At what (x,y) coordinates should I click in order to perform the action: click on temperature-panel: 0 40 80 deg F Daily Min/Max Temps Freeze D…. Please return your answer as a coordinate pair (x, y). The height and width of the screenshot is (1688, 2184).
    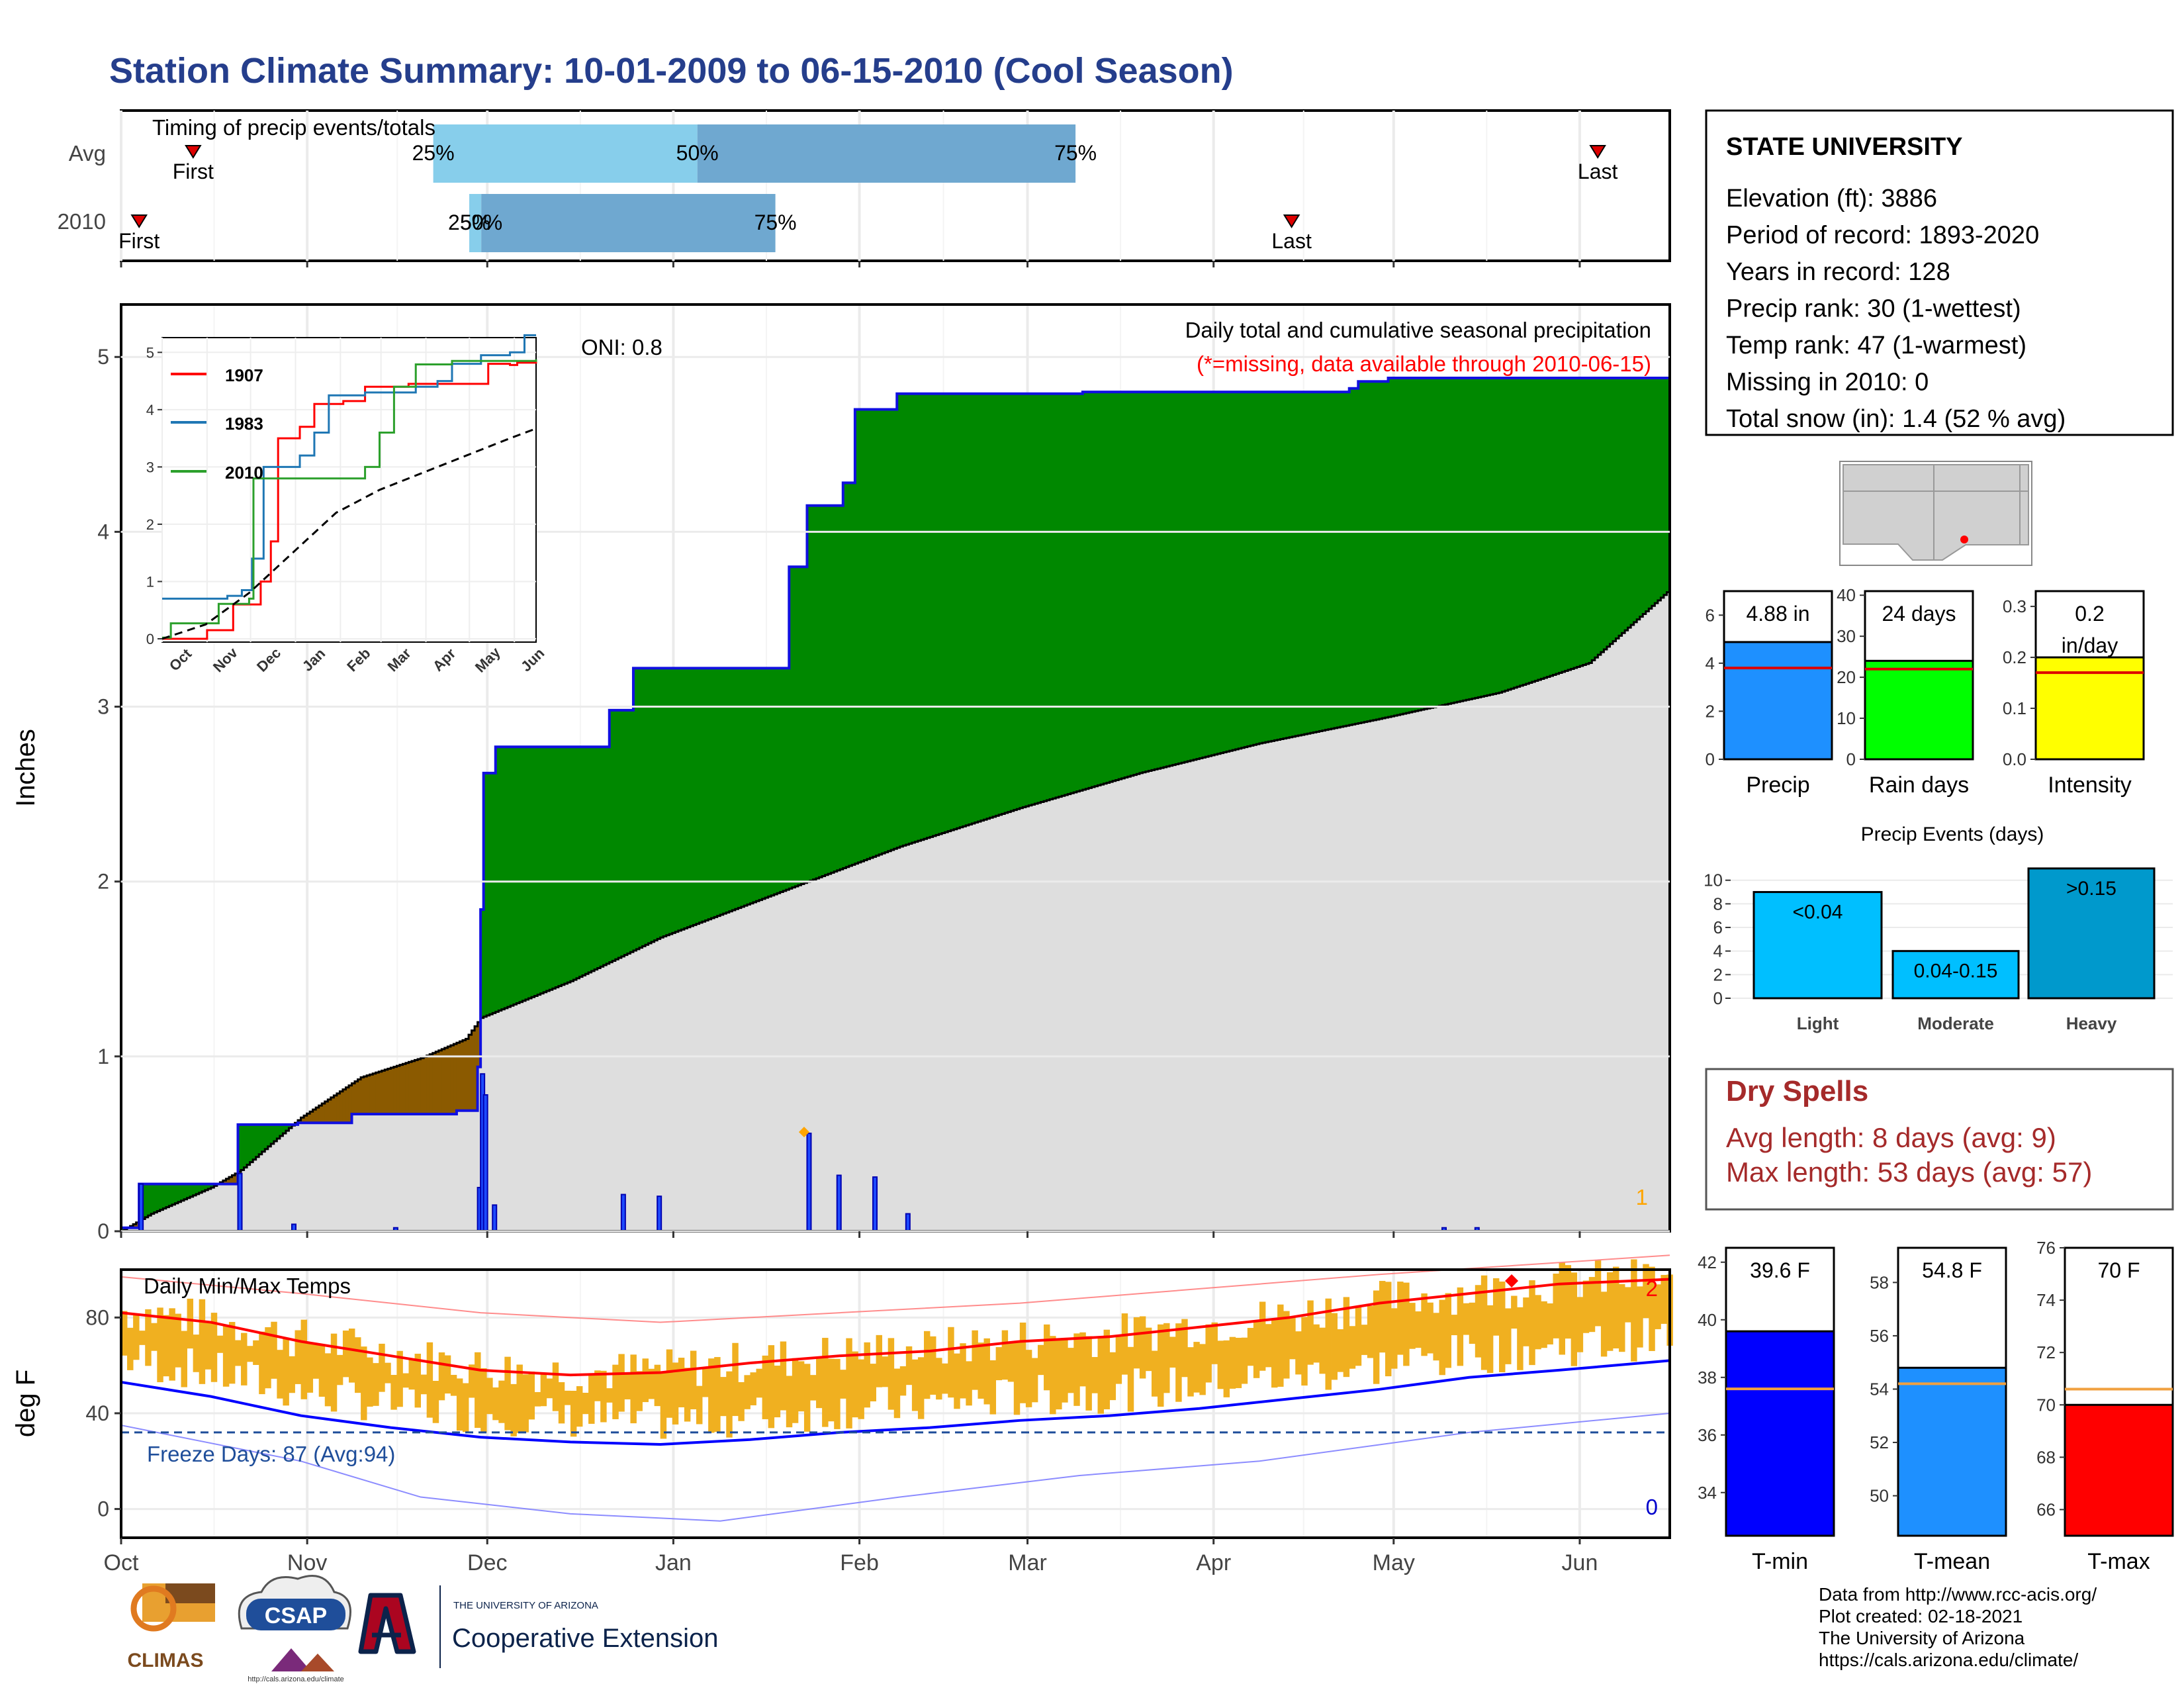
    Looking at the image, I should click on (842, 1396).